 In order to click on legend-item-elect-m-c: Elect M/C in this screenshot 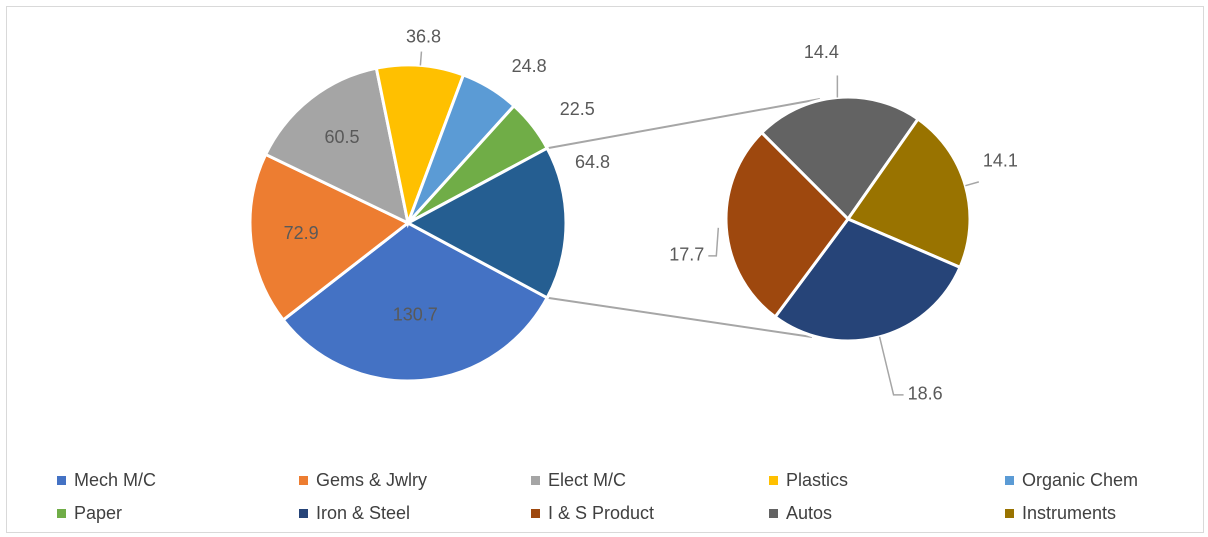, I will do `click(578, 480)`.